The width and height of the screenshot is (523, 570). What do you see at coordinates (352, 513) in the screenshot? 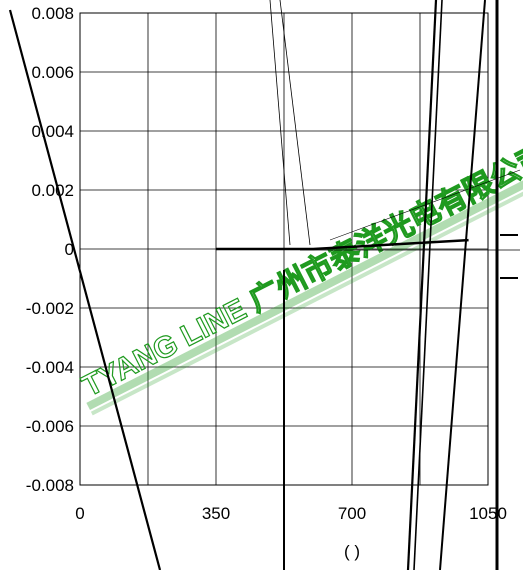
I see `x-tick-label: 700` at bounding box center [352, 513].